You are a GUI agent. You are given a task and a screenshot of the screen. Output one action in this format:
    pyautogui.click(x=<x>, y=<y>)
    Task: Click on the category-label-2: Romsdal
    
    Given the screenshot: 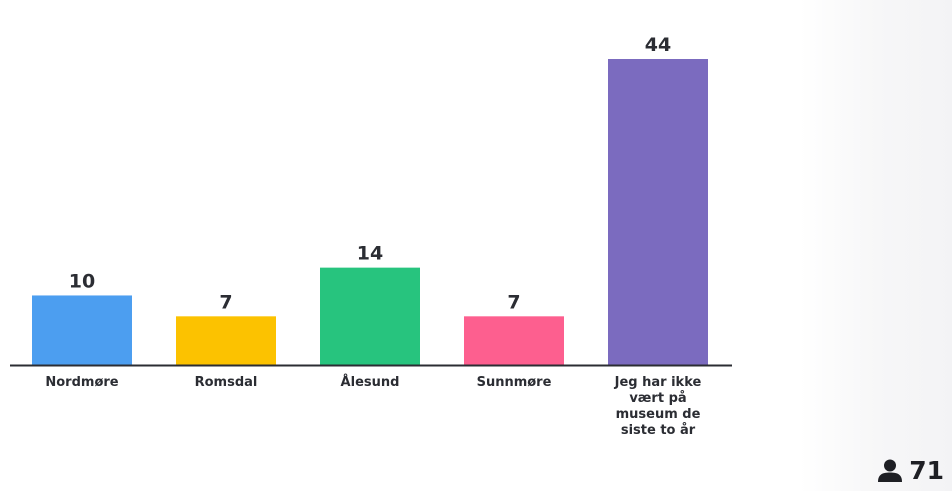 What is the action you would take?
    pyautogui.click(x=226, y=382)
    